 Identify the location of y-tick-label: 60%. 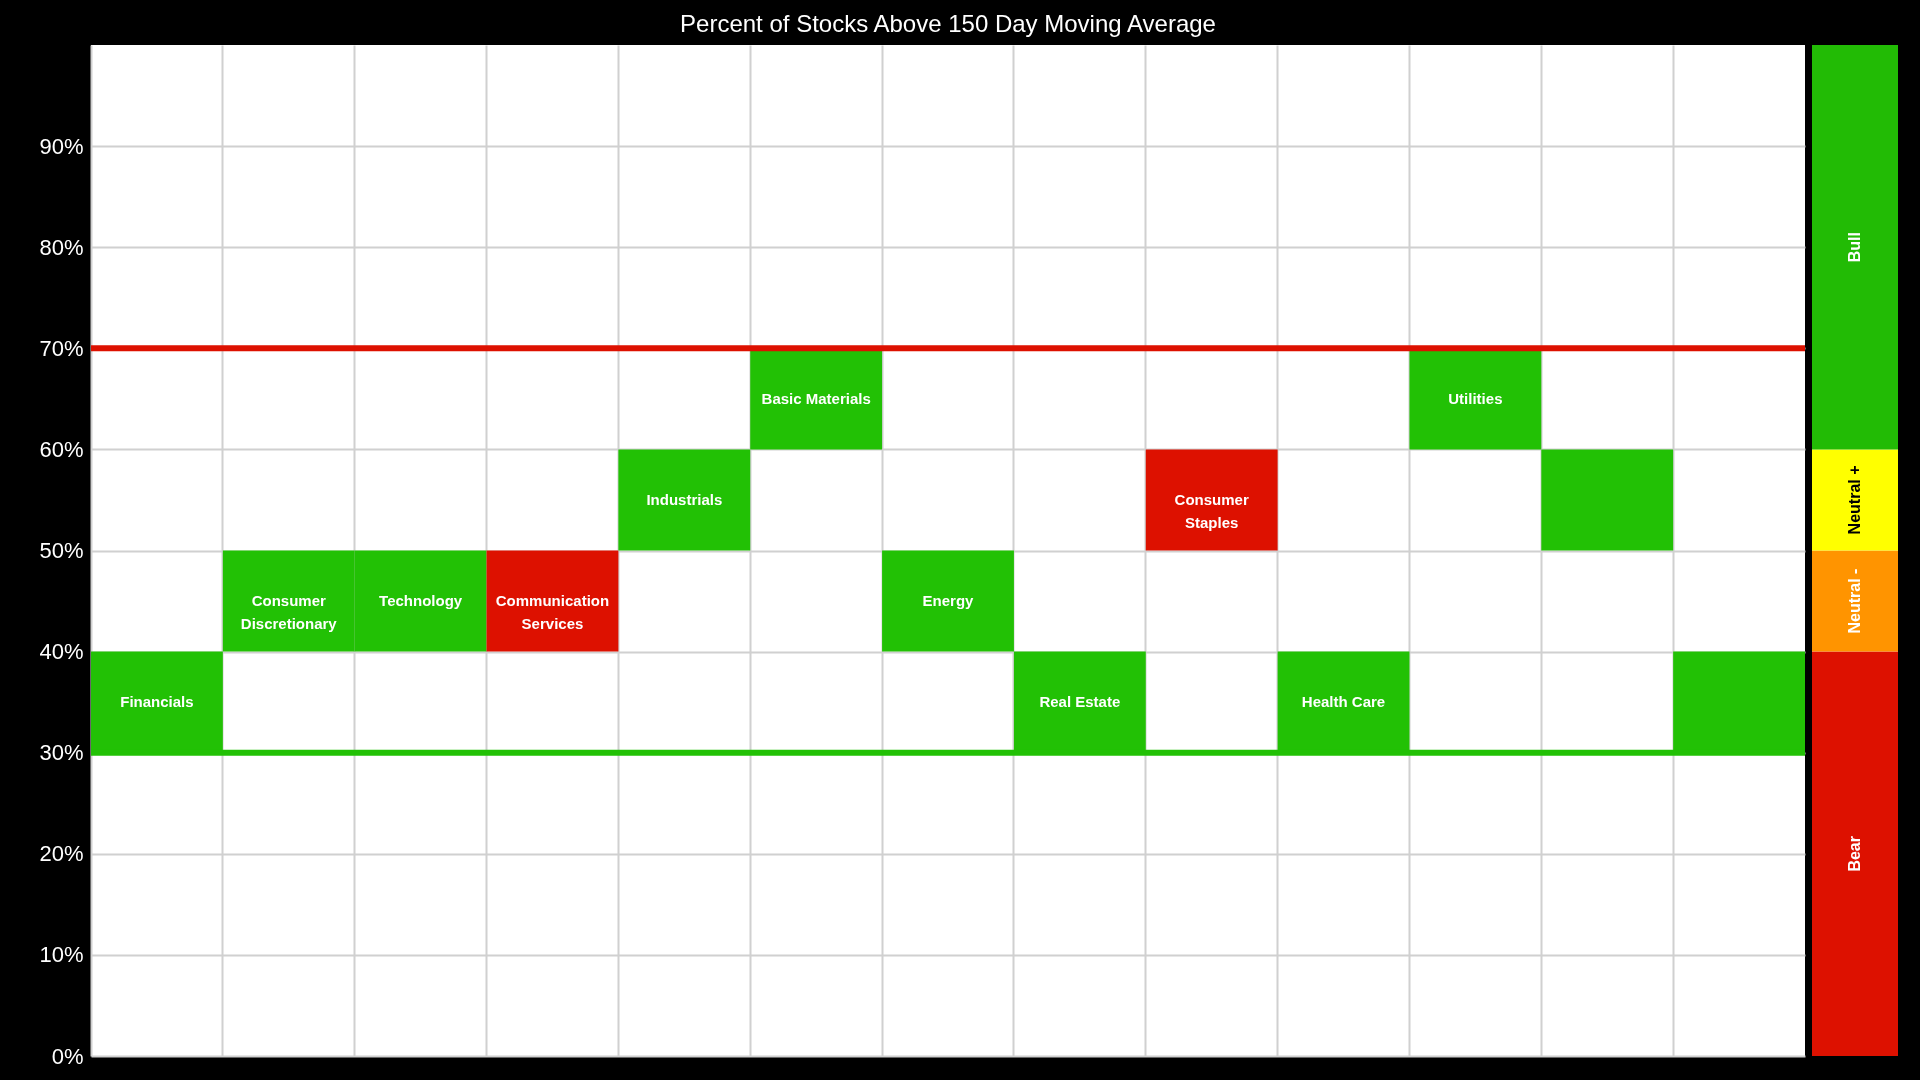
(61, 449).